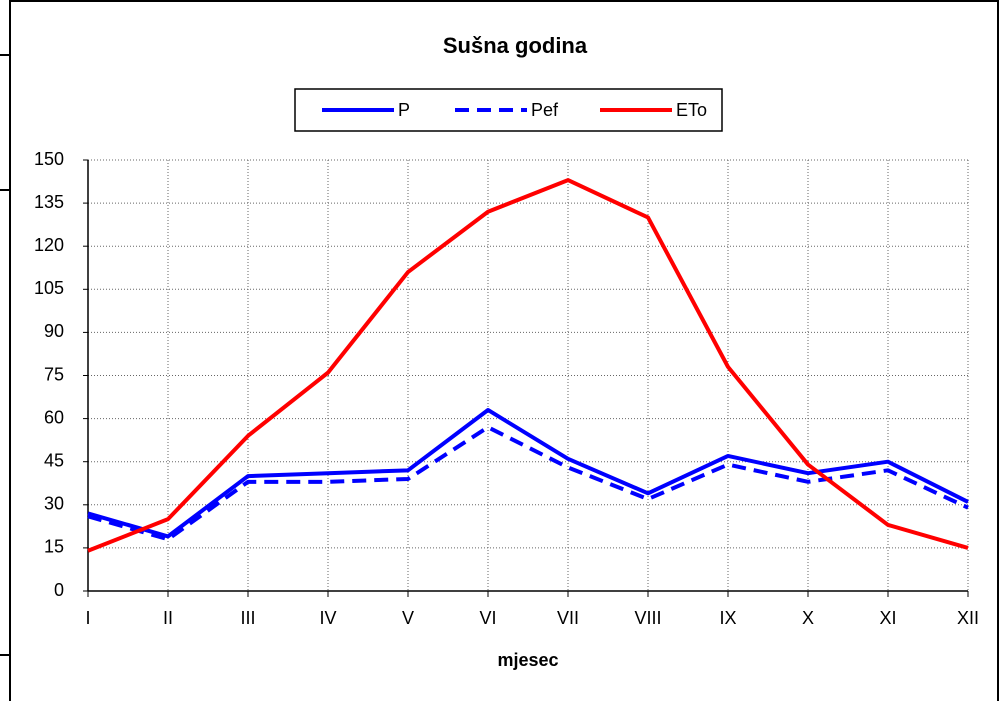 The image size is (1000, 701). Describe the element at coordinates (54, 547) in the screenshot. I see `y-tick-label: 15` at that location.